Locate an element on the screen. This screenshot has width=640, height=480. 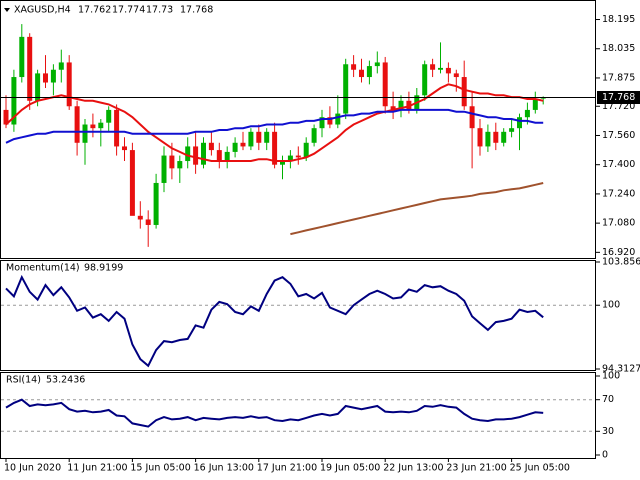
y-tick-label: 18.035 is located at coordinates (618, 48).